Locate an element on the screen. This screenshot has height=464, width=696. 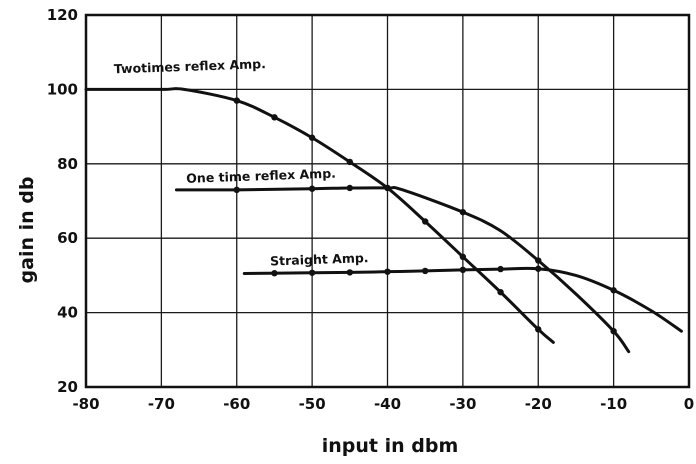
series-label: Twotimes reflex Amp. is located at coordinates (190, 66).